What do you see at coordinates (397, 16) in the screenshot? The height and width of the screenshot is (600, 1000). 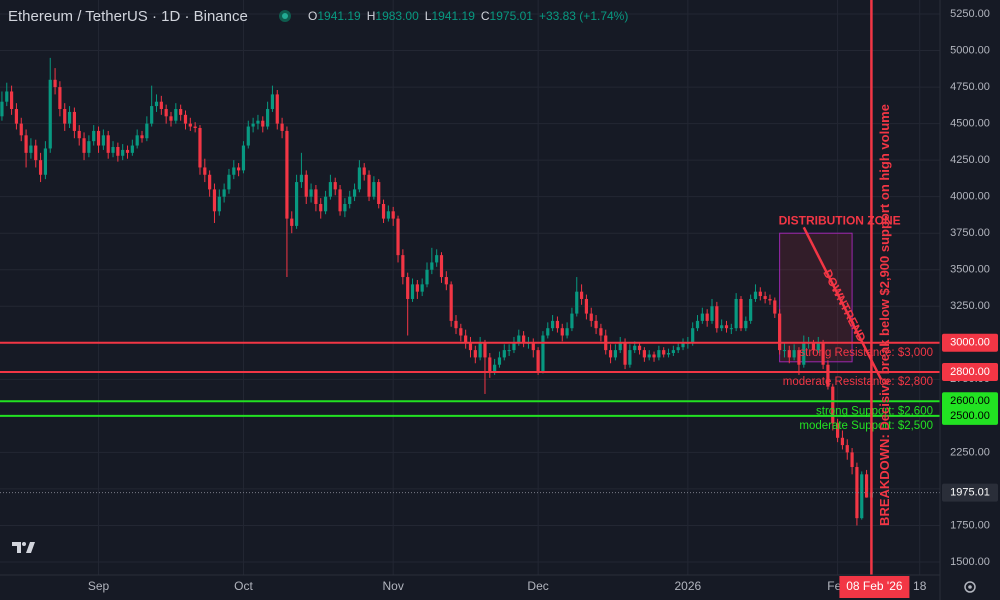 I see `field-value: 1983.00` at bounding box center [397, 16].